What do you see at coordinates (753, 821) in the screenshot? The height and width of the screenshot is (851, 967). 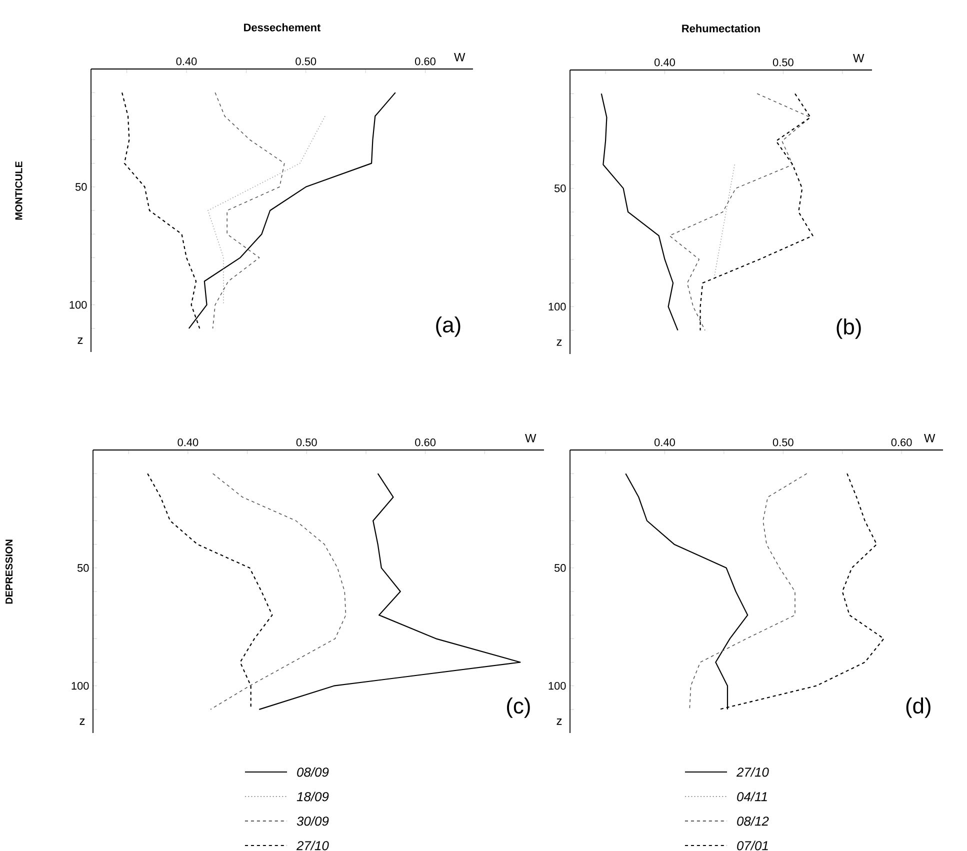 I see `legend-label: 08/12` at bounding box center [753, 821].